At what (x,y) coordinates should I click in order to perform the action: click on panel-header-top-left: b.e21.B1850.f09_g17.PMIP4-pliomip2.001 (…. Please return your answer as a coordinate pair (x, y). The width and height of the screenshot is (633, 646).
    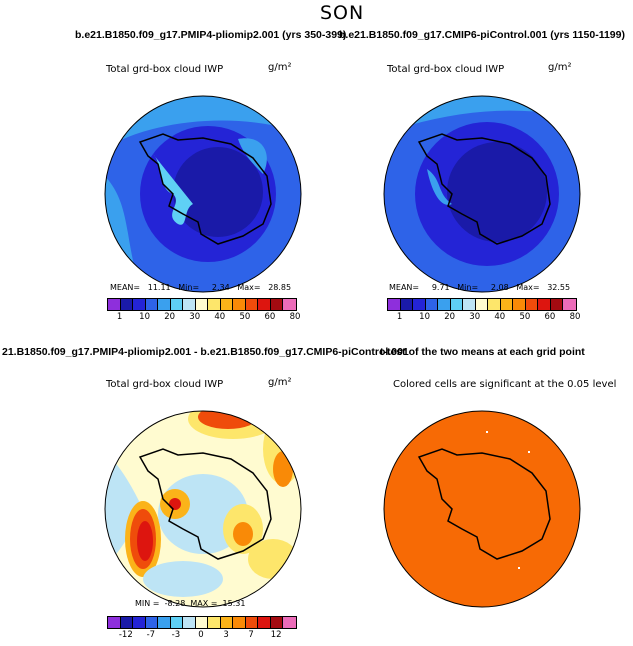
    Looking at the image, I should click on (211, 35).